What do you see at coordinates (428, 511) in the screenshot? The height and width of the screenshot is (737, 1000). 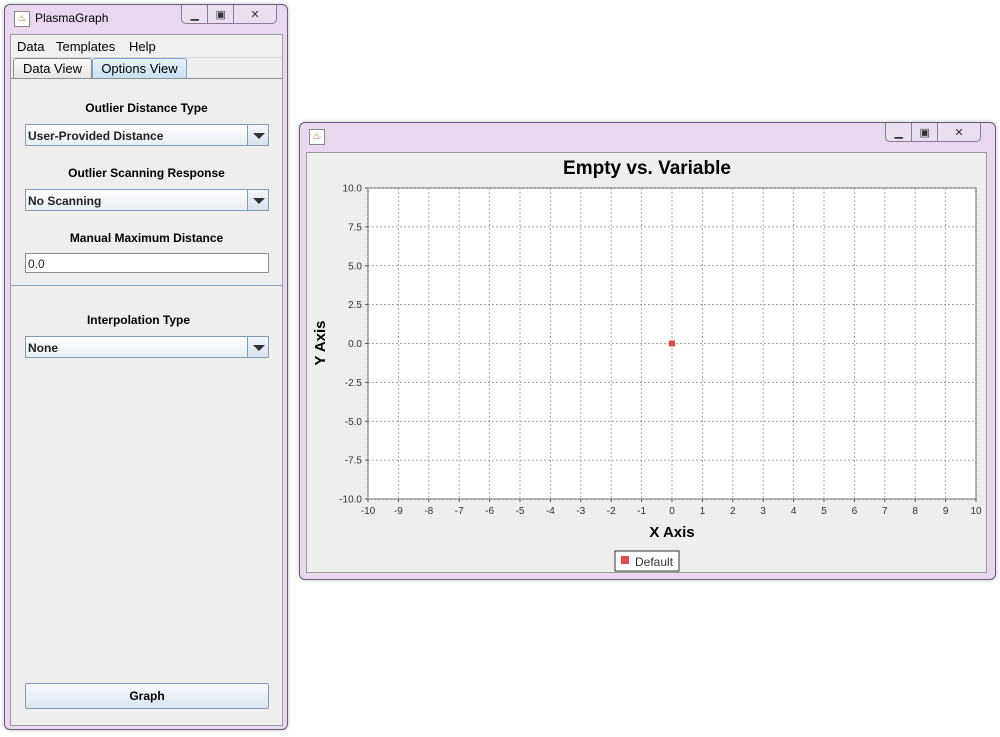 I see `x-tick-label: -8` at bounding box center [428, 511].